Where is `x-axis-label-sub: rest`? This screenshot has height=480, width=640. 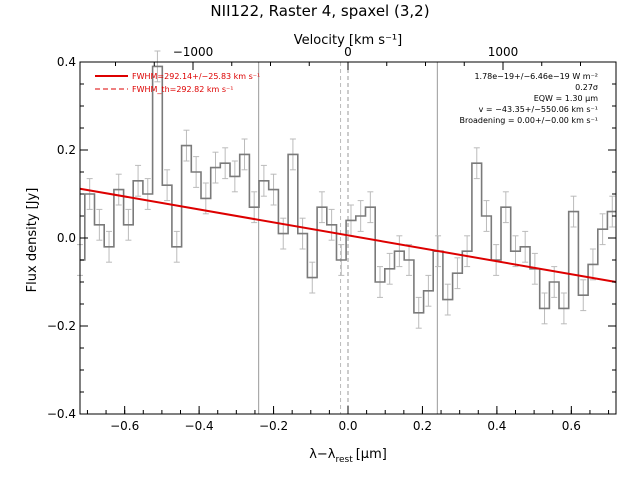 x-axis-label-sub: rest is located at coordinates (344, 460).